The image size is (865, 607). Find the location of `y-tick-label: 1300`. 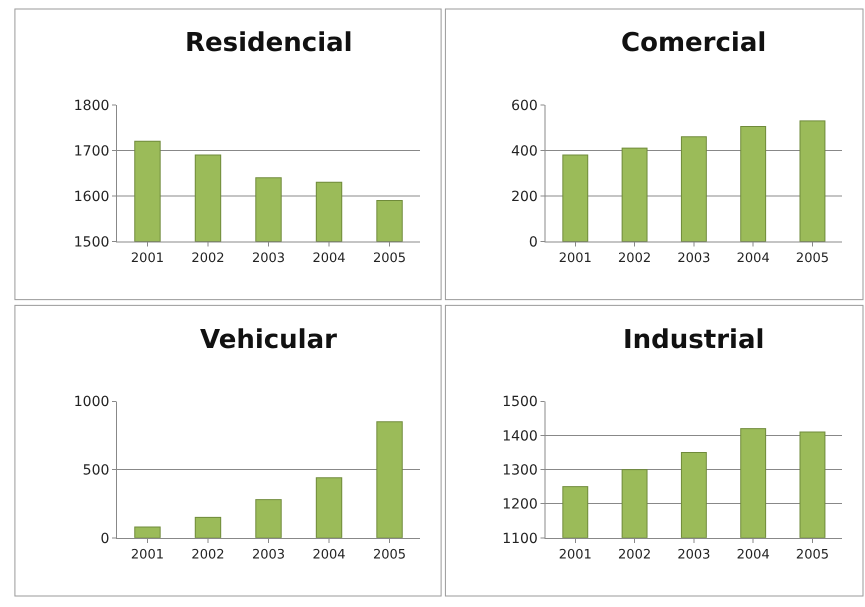

y-tick-label: 1300 is located at coordinates (520, 470).